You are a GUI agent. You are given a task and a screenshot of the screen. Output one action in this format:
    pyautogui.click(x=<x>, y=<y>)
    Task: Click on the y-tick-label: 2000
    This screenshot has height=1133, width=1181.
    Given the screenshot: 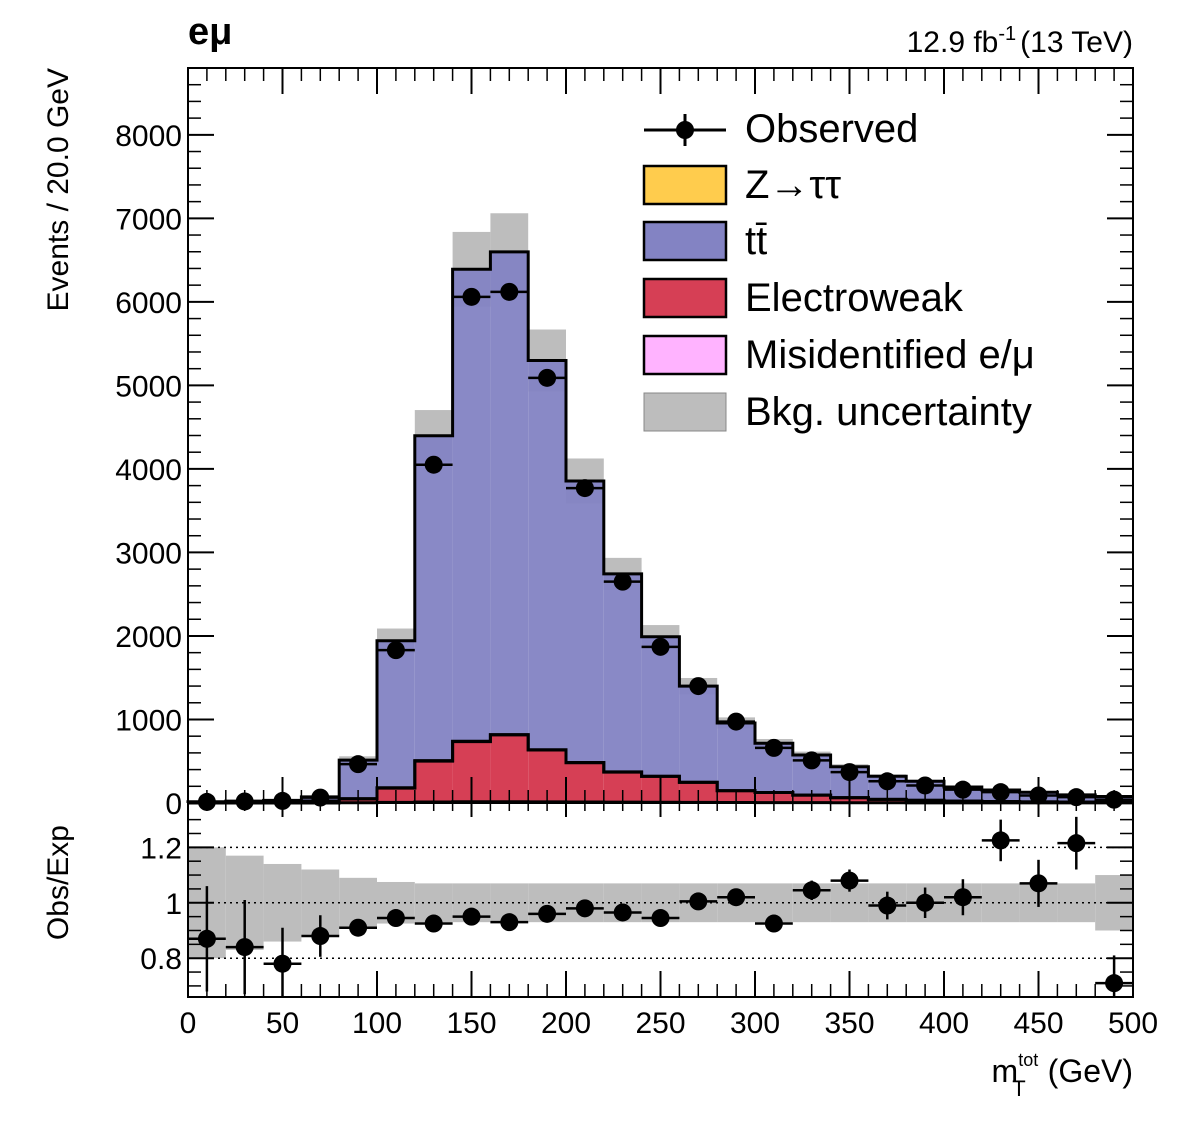 What is the action you would take?
    pyautogui.click(x=148, y=637)
    